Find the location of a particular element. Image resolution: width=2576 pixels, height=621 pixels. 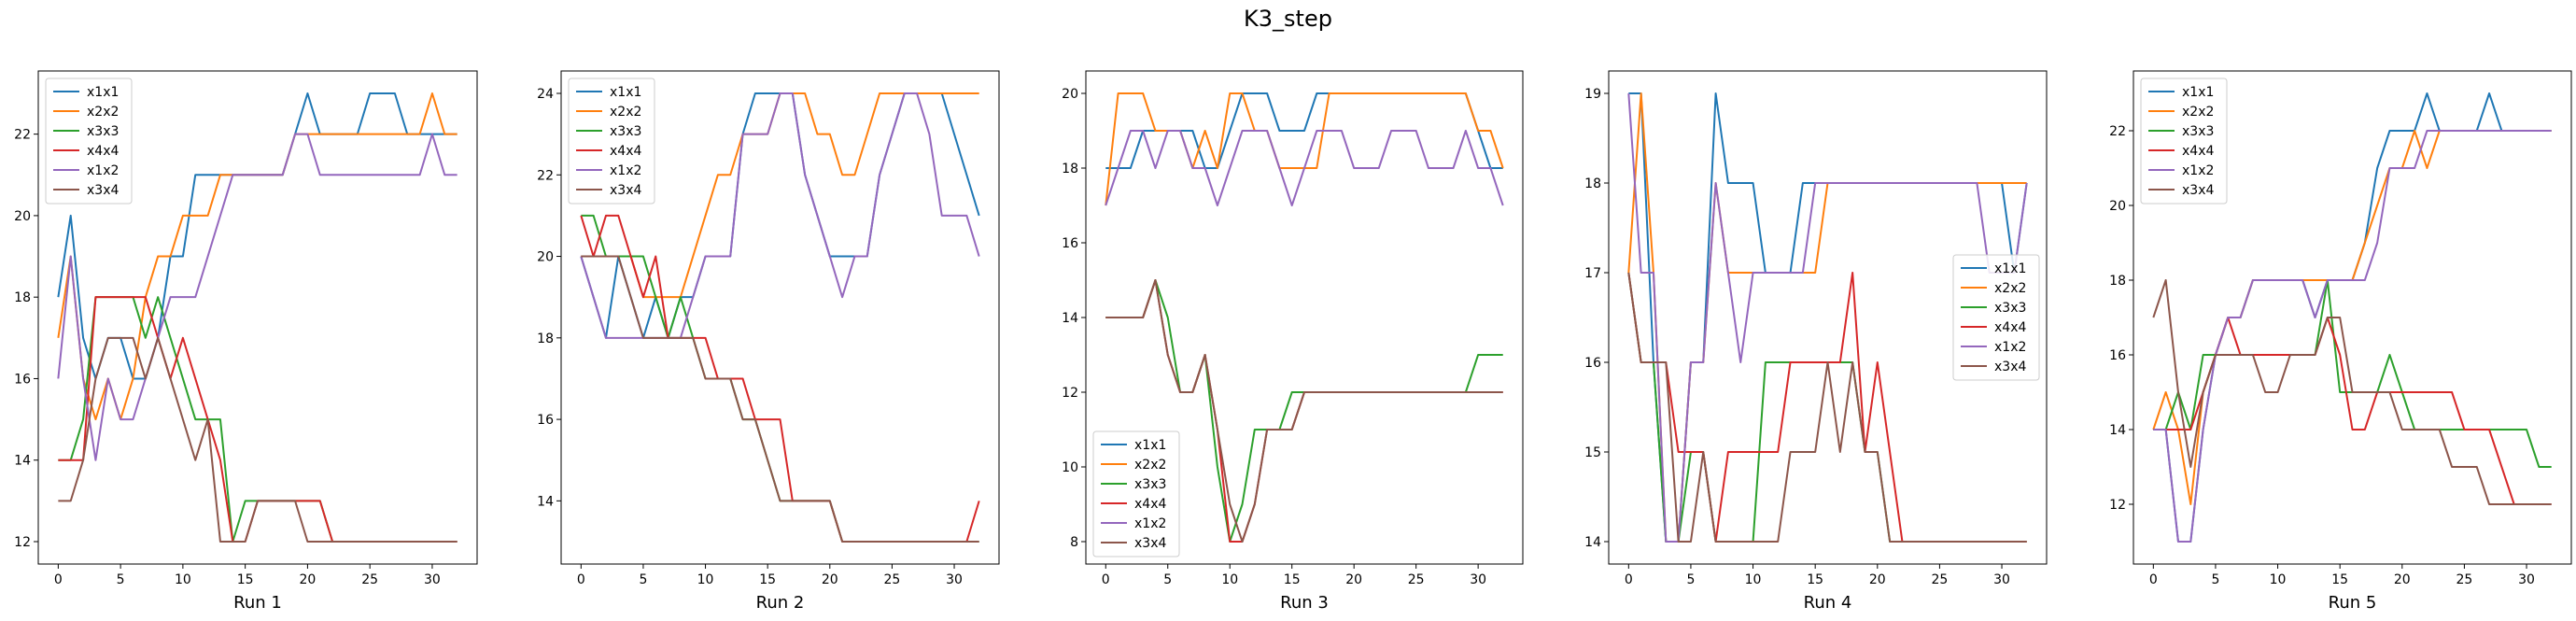

y-tick-label: 24 is located at coordinates (545, 95).